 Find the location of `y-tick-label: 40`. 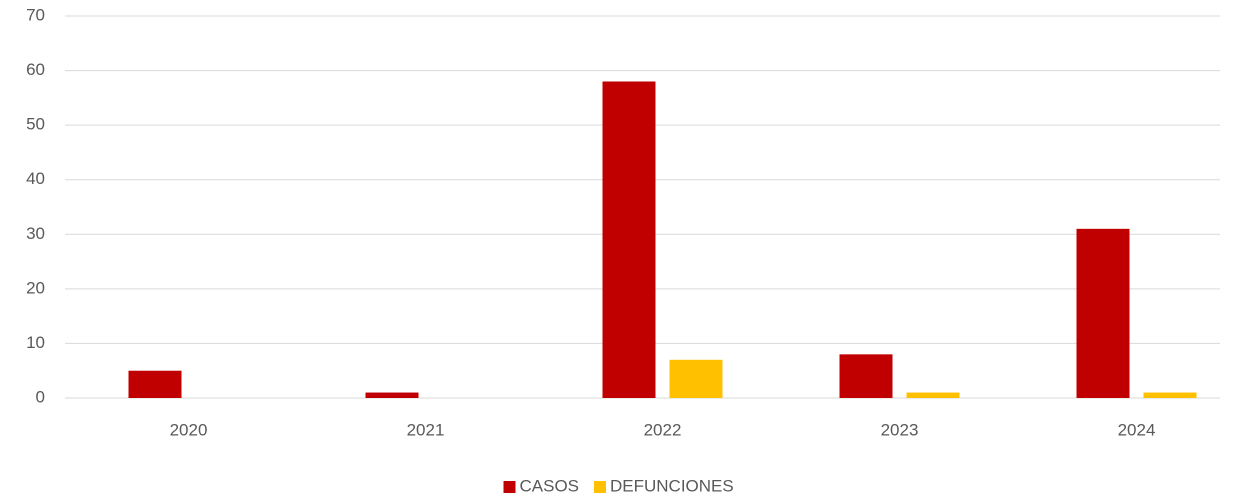

y-tick-label: 40 is located at coordinates (35, 178).